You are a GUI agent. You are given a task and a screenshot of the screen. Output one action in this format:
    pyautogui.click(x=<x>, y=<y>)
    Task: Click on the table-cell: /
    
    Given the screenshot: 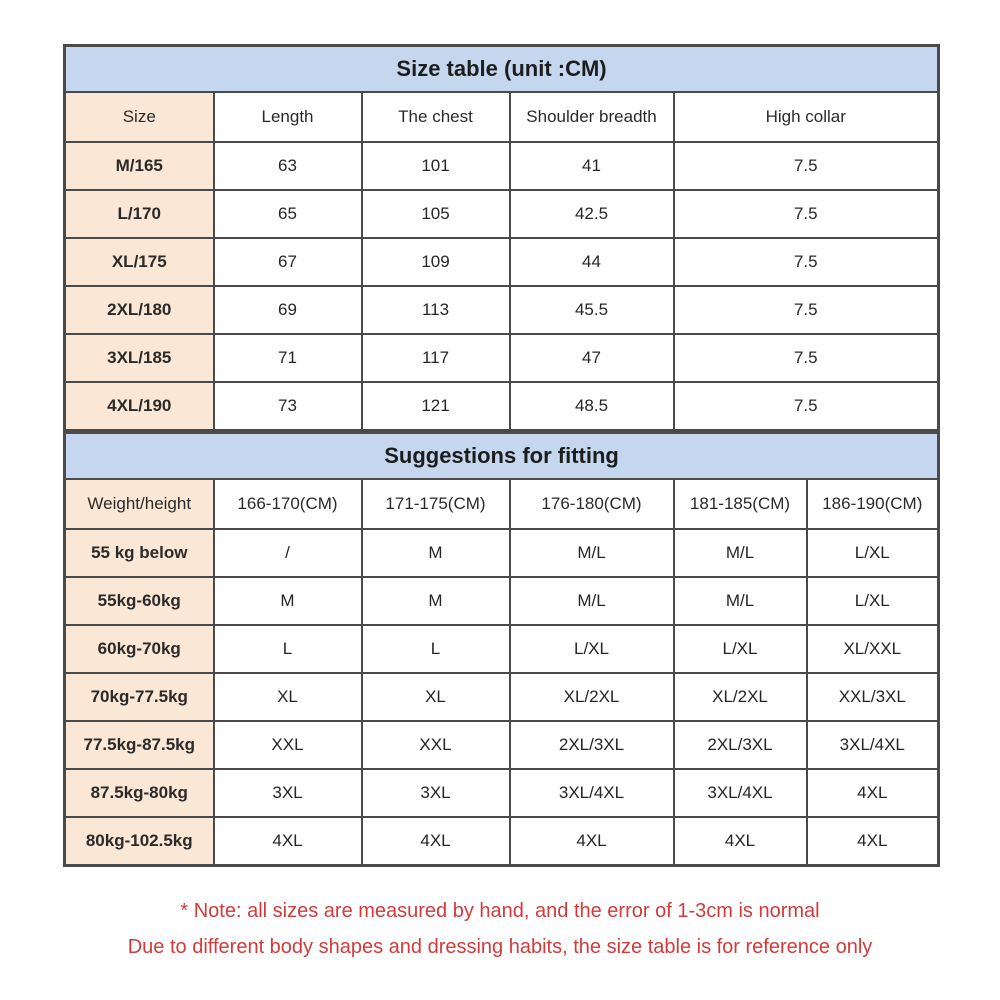 What is the action you would take?
    pyautogui.click(x=287, y=553)
    